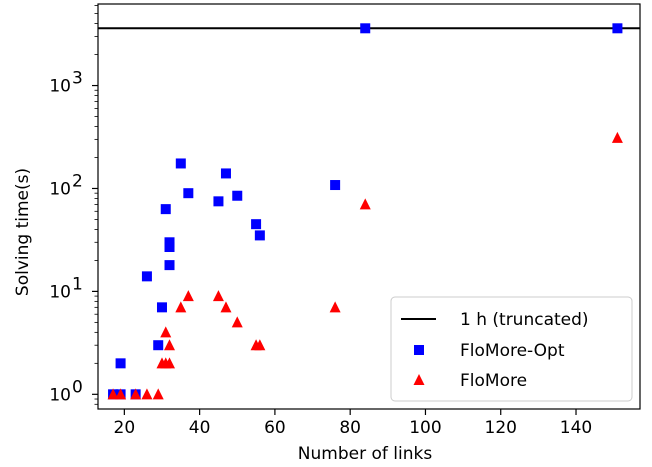 The height and width of the screenshot is (467, 652). What do you see at coordinates (77, 387) in the screenshot?
I see `y-tick-exponent: 0` at bounding box center [77, 387].